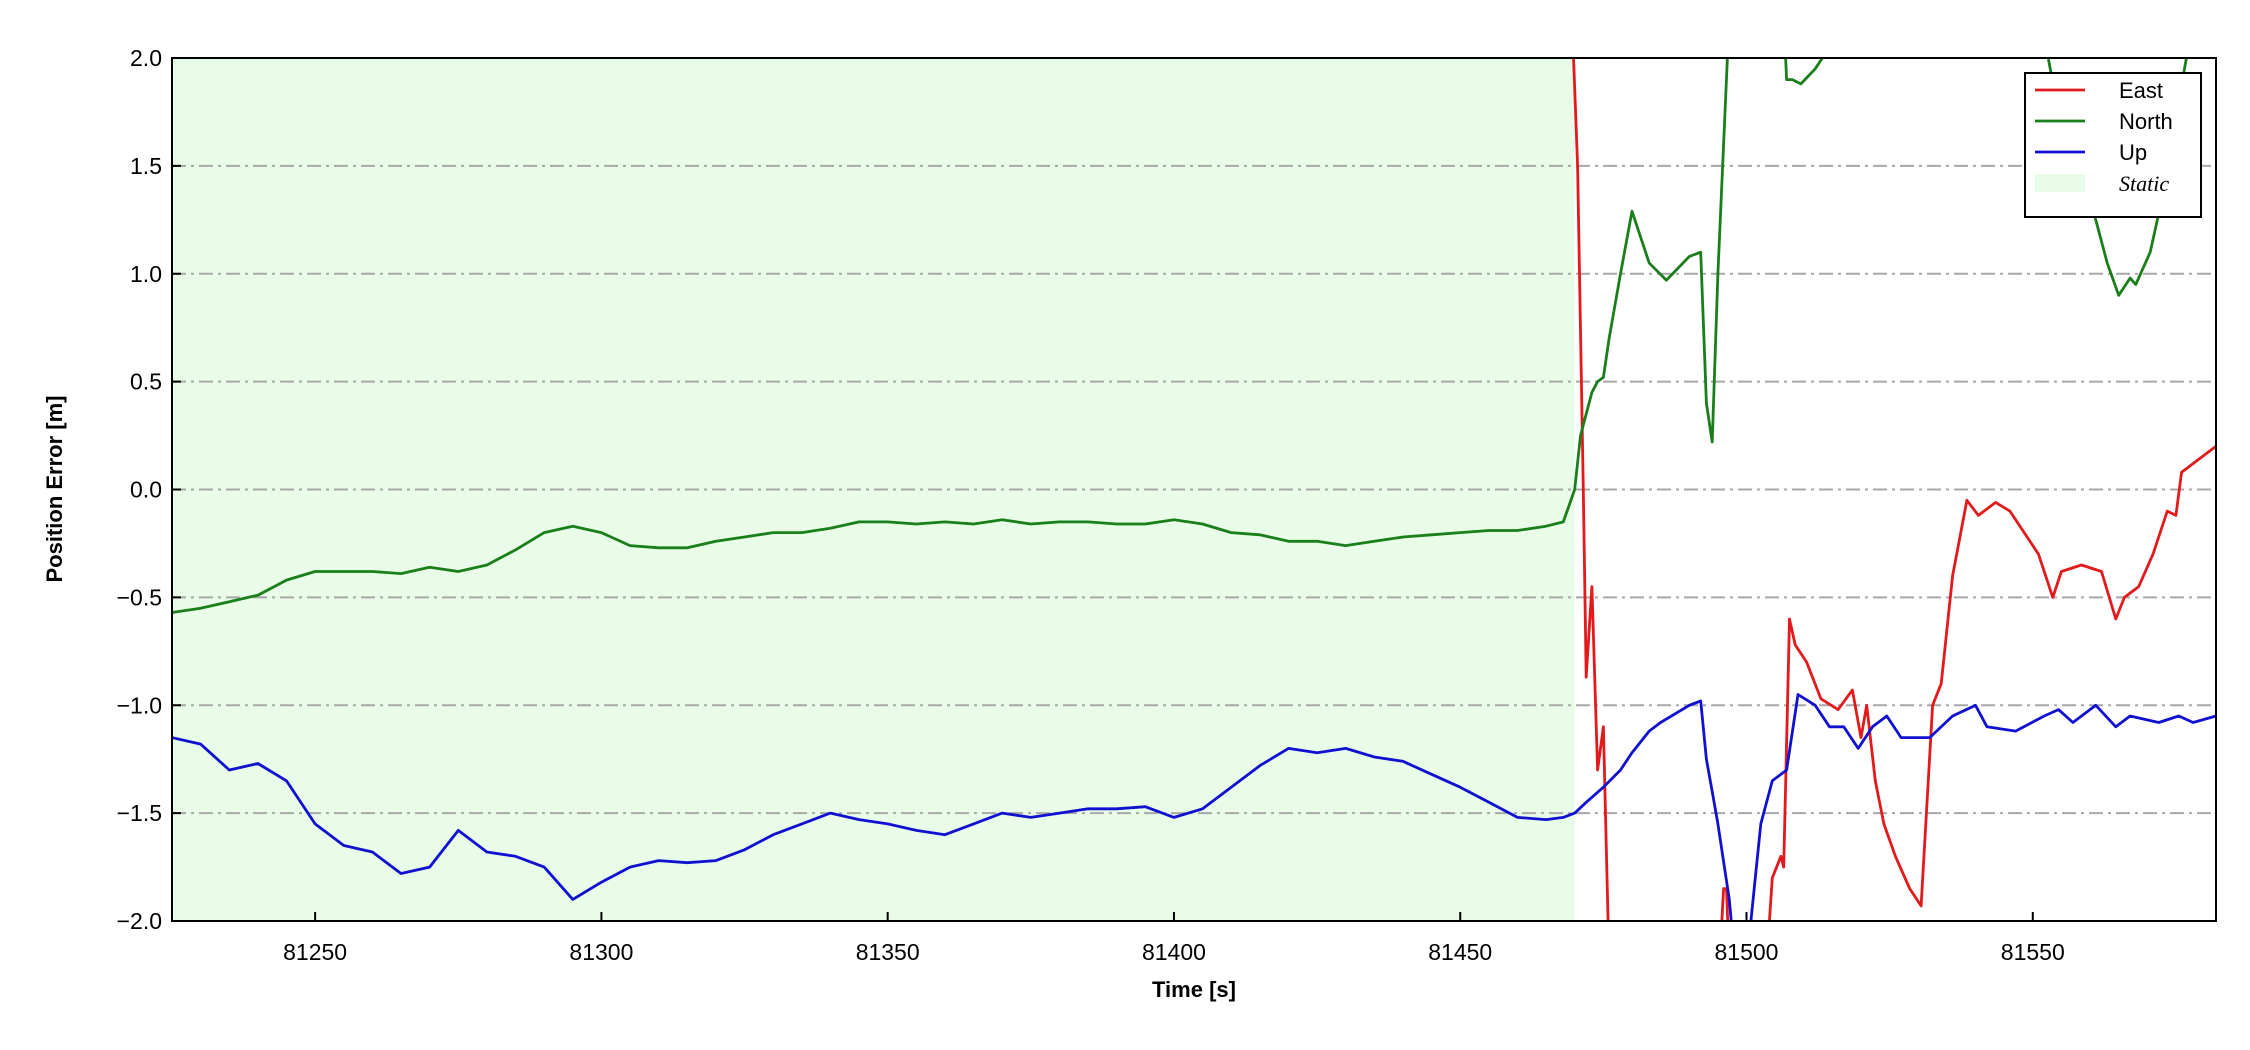  What do you see at coordinates (1460, 952) in the screenshot?
I see `x-tick-label: 81450` at bounding box center [1460, 952].